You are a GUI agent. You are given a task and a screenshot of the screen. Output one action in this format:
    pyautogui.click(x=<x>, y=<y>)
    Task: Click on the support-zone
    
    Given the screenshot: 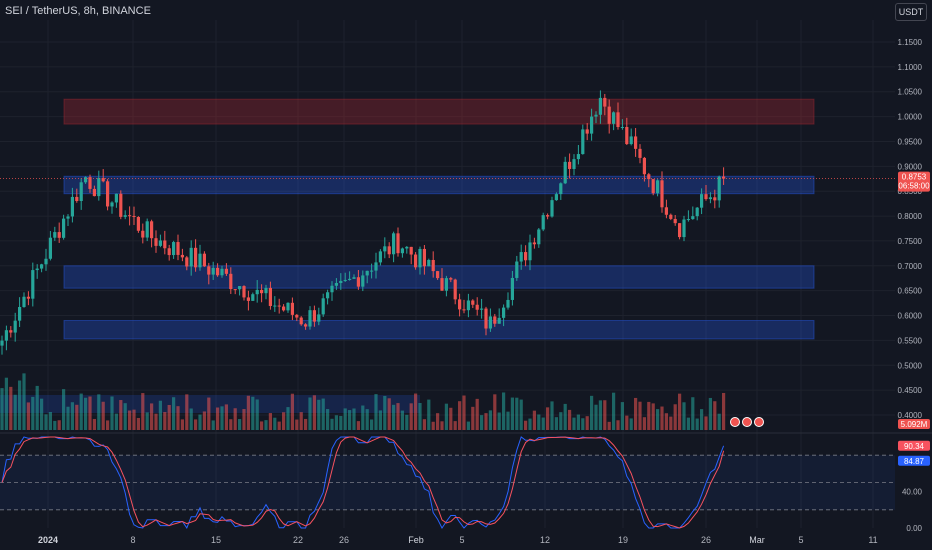 What is the action you would take?
    pyautogui.click(x=439, y=330)
    